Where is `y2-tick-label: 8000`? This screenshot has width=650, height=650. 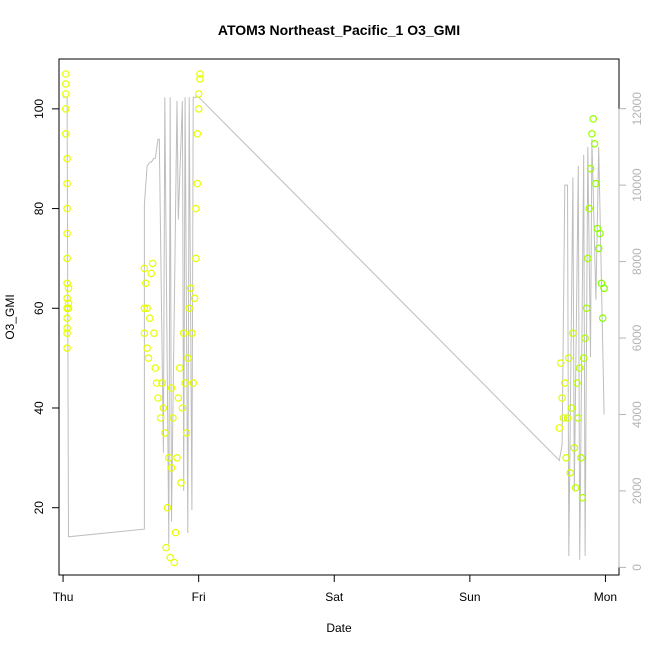
y2-tick-label: 8000 is located at coordinates (637, 261).